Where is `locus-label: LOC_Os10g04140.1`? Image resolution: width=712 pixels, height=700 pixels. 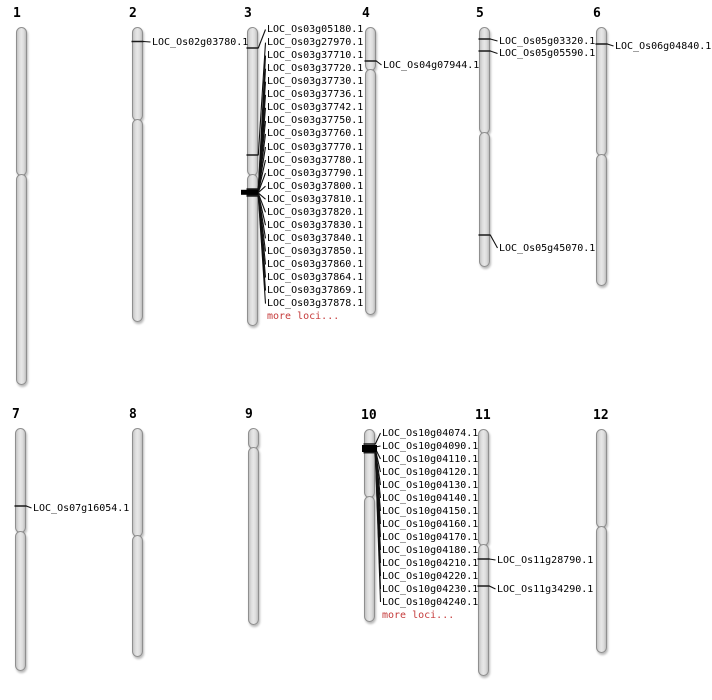 locus-label: LOC_Os10g04140.1 is located at coordinates (430, 498).